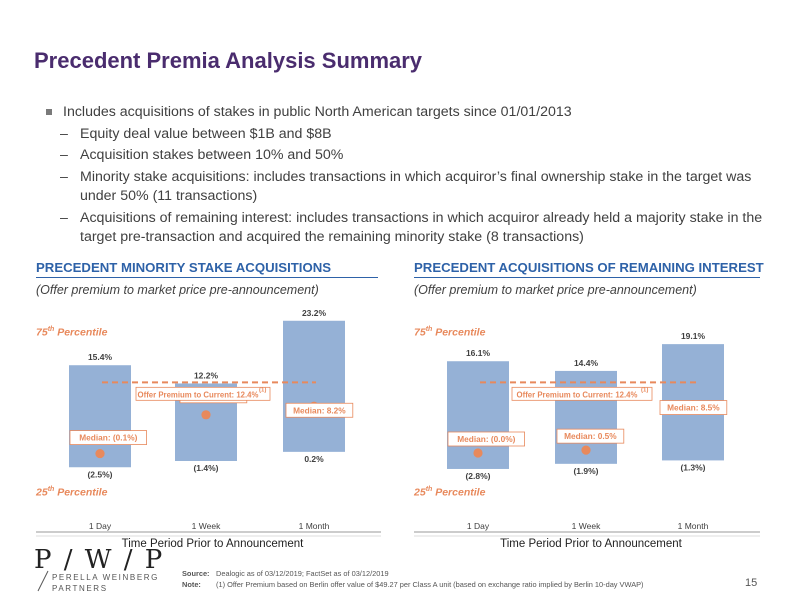 The image size is (792, 612). Describe the element at coordinates (586, 363) in the screenshot. I see `p75-value-label: 14.4%` at that location.